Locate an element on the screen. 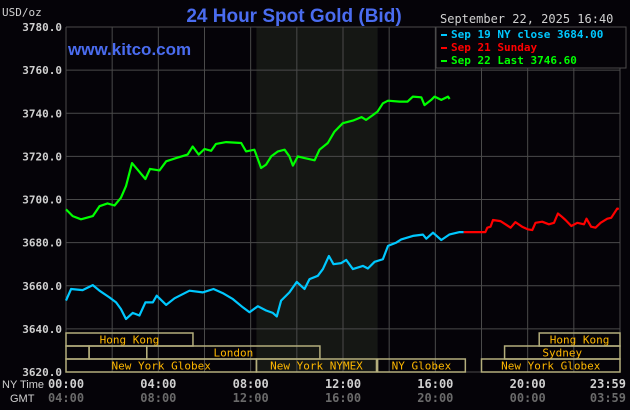 The image size is (630, 410). x-tick-label-gmt: 16:00 is located at coordinates (343, 398).